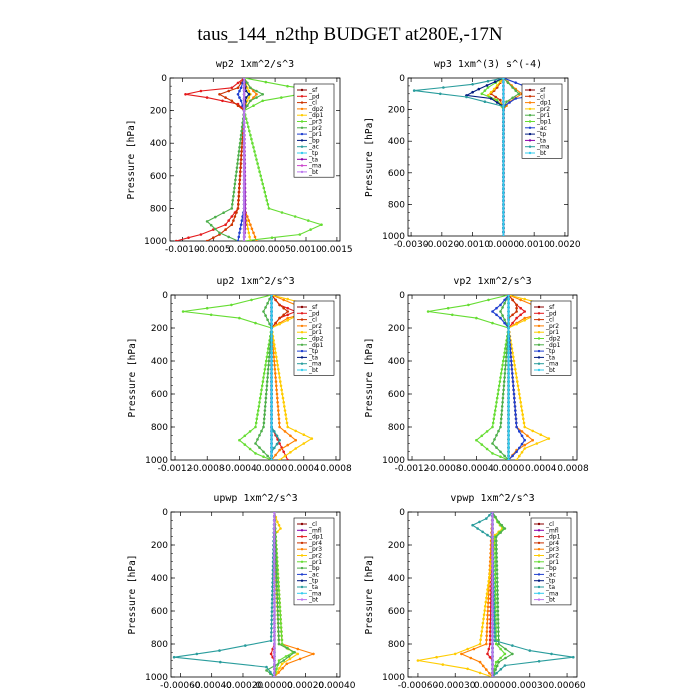 The width and height of the screenshot is (700, 700). I want to click on x-tick-label: -0.00060, so click(180, 686).